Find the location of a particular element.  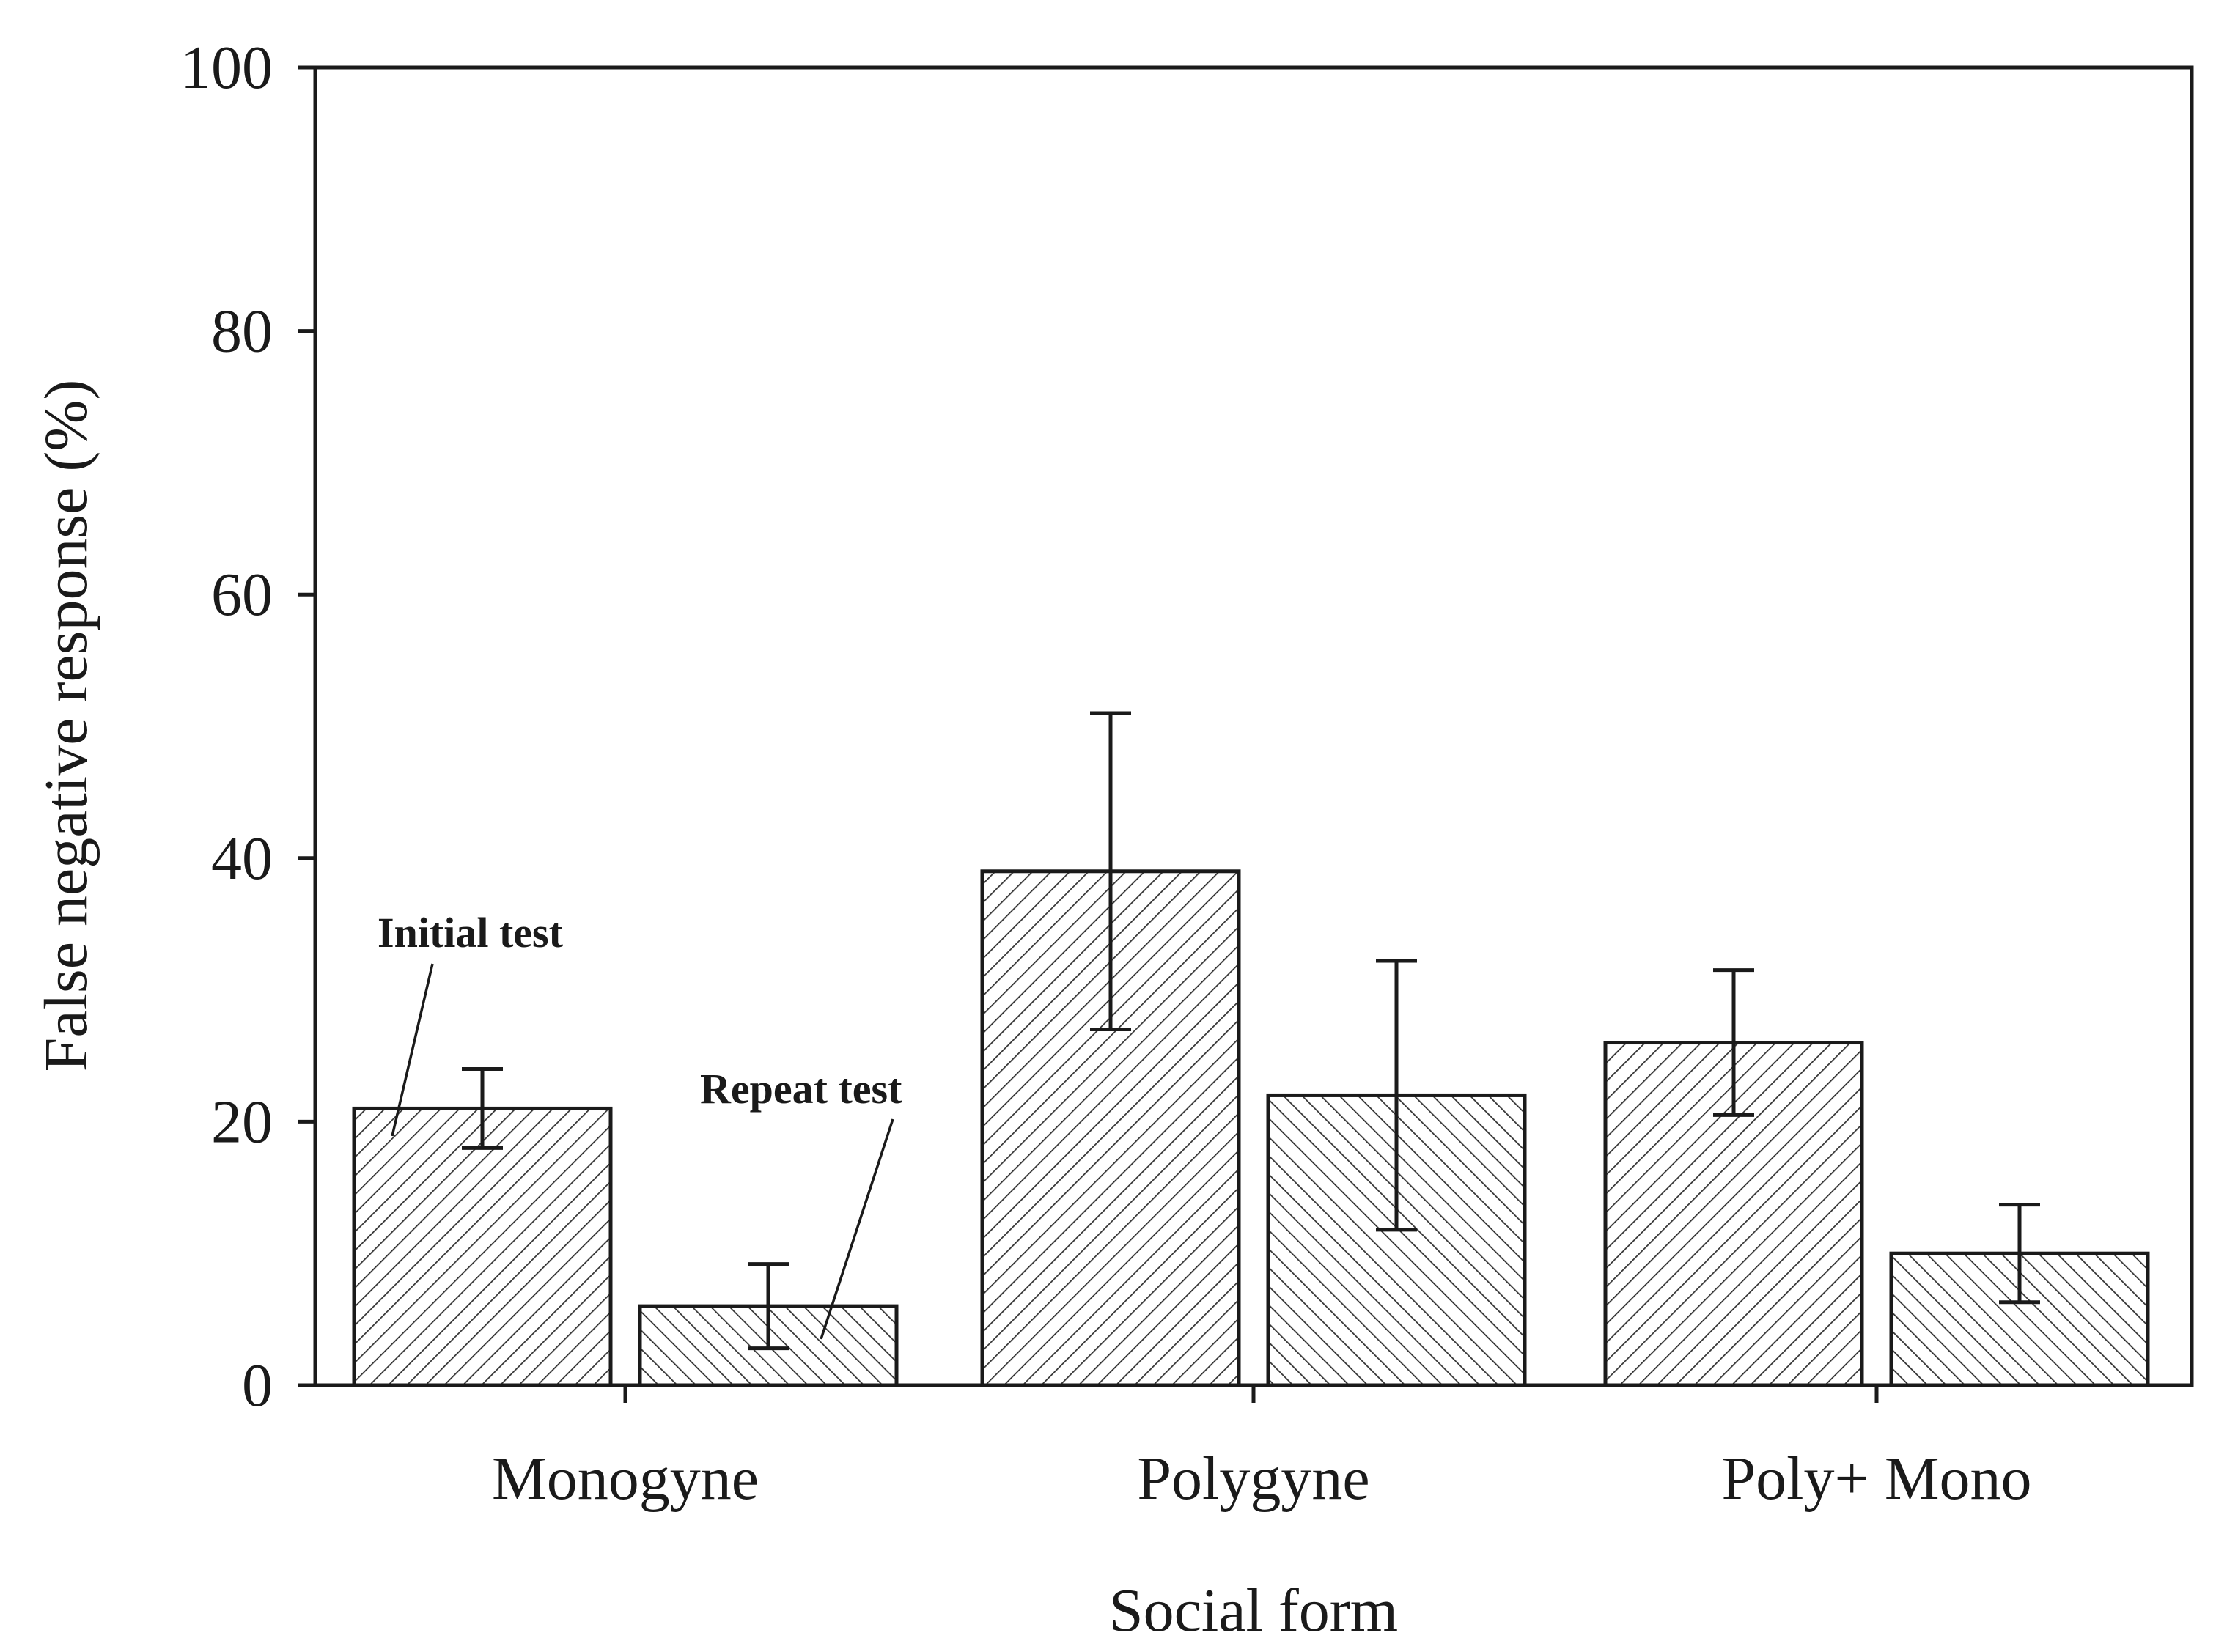

x-tick-label: Poly+ Mono is located at coordinates (1876, 1479).